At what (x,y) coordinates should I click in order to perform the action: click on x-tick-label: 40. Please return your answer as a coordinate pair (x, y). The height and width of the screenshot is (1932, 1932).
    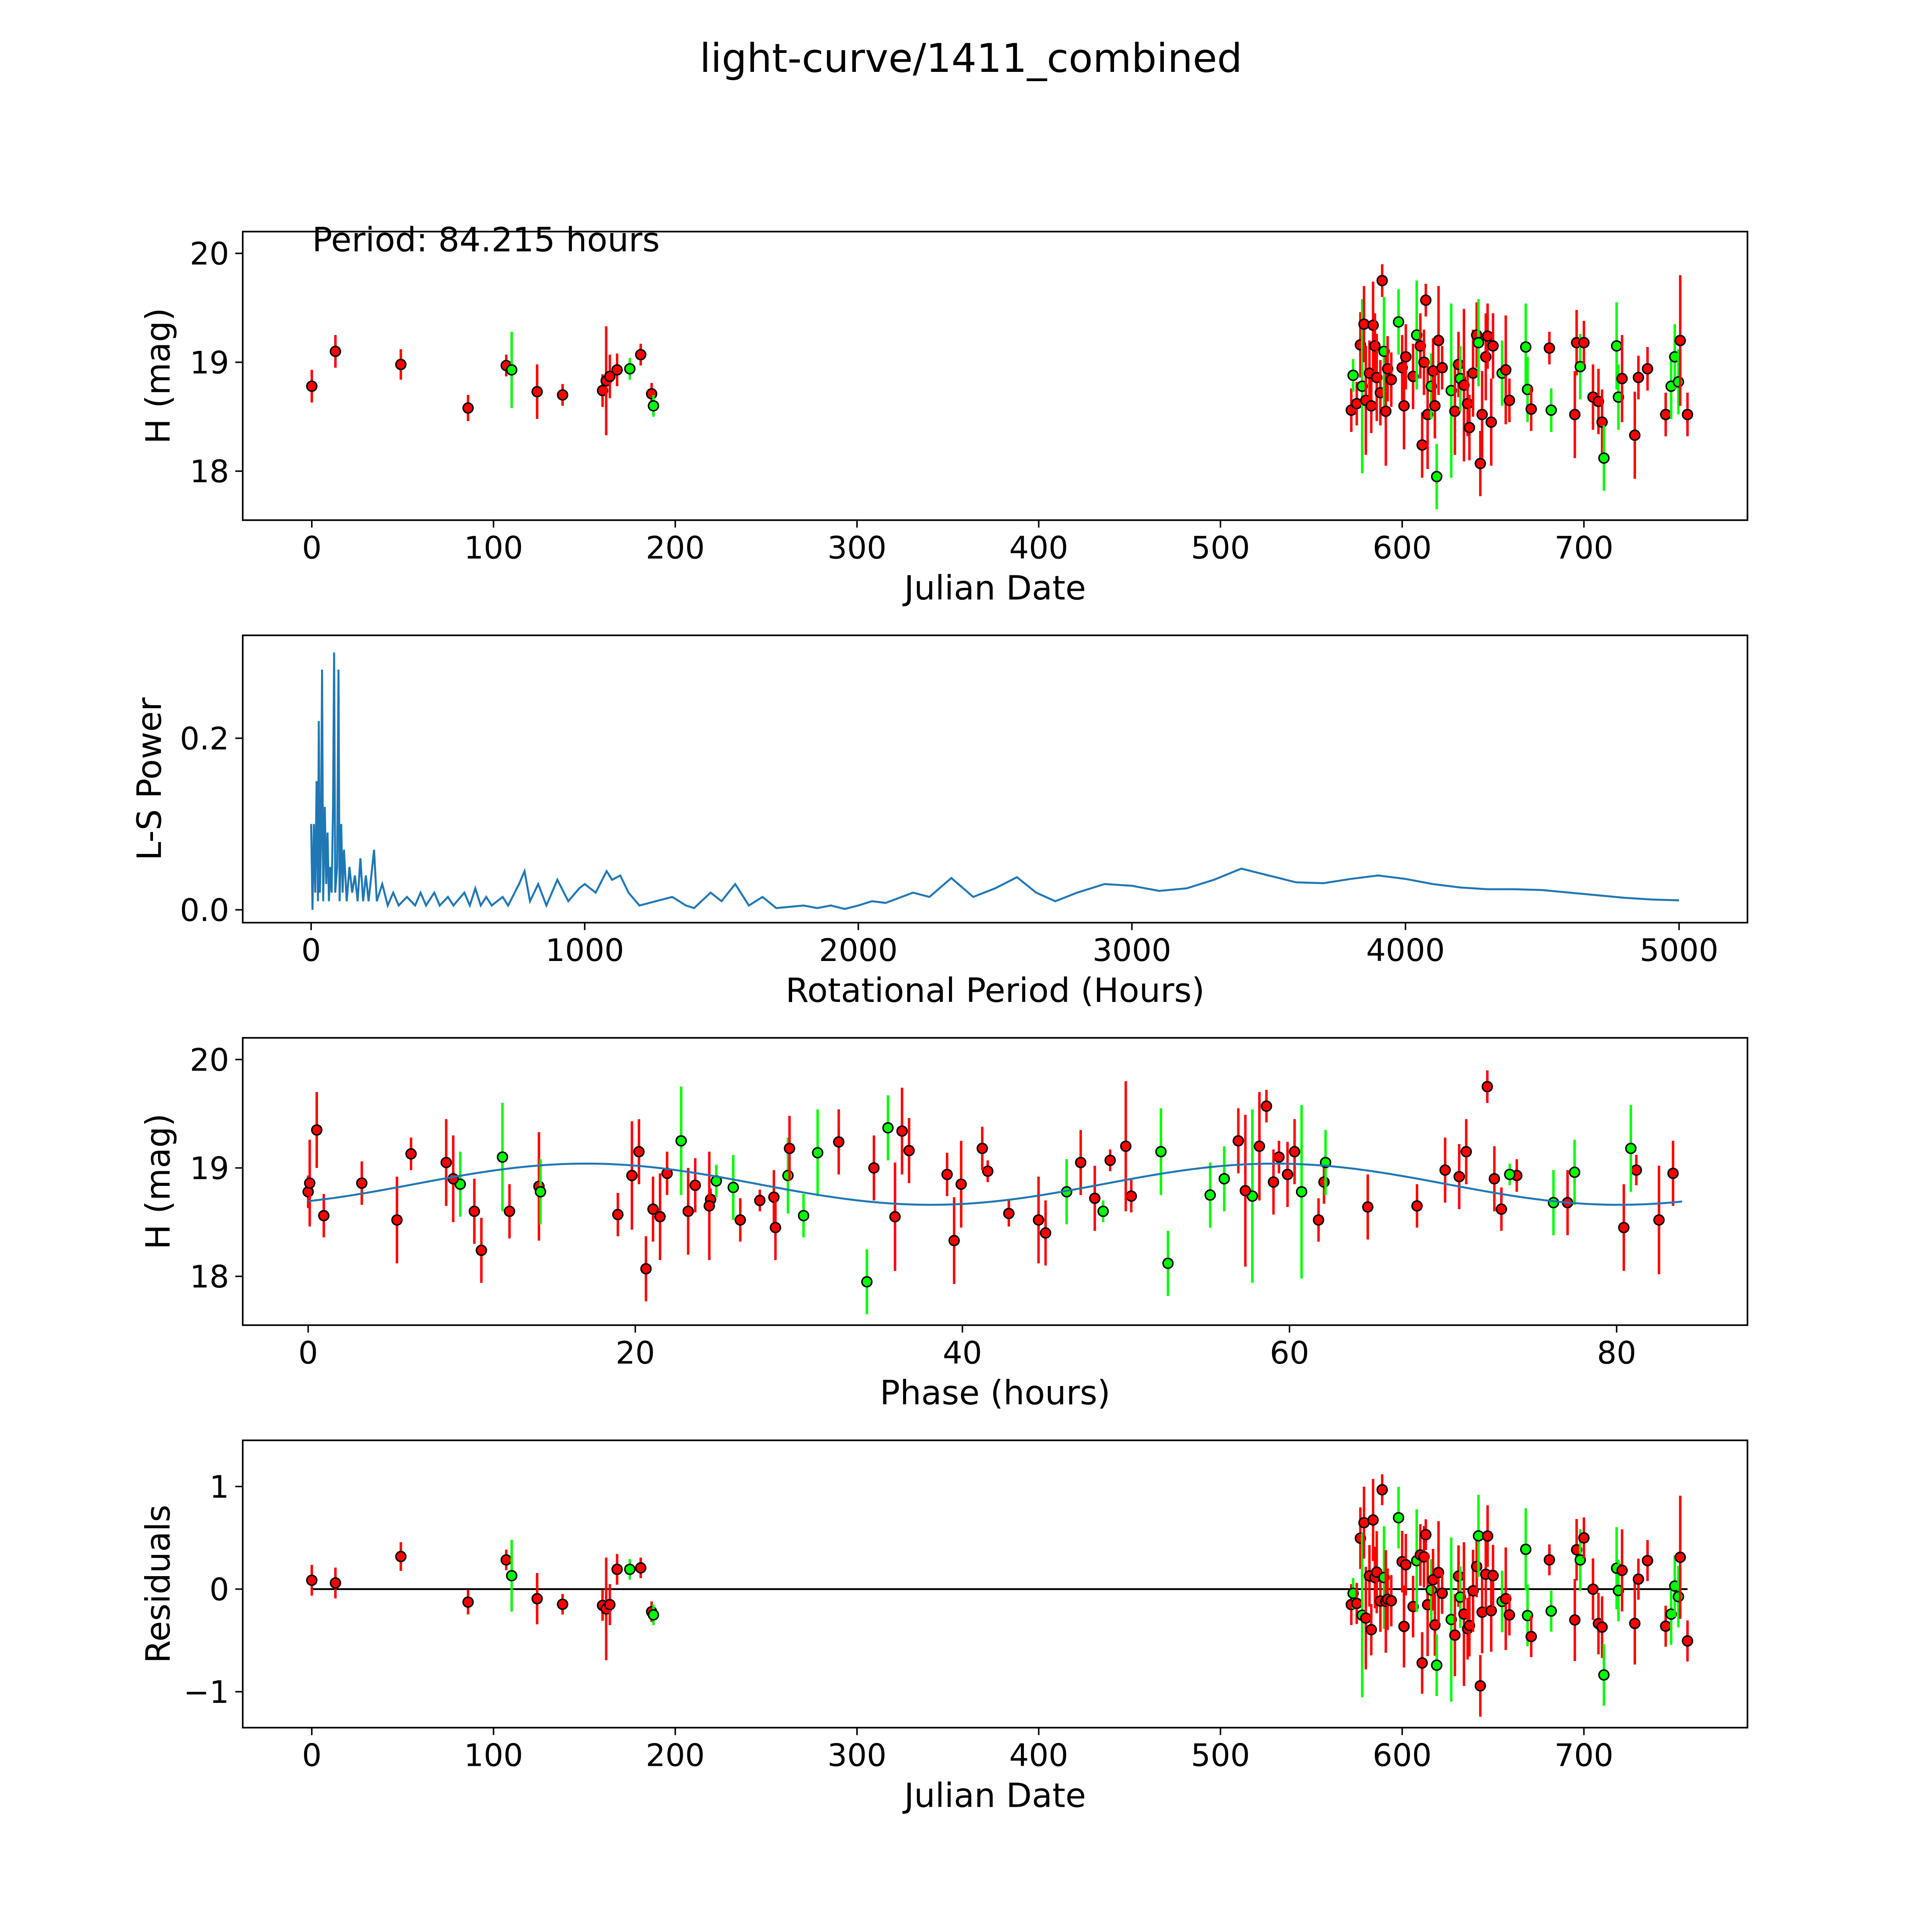
    Looking at the image, I should click on (963, 1353).